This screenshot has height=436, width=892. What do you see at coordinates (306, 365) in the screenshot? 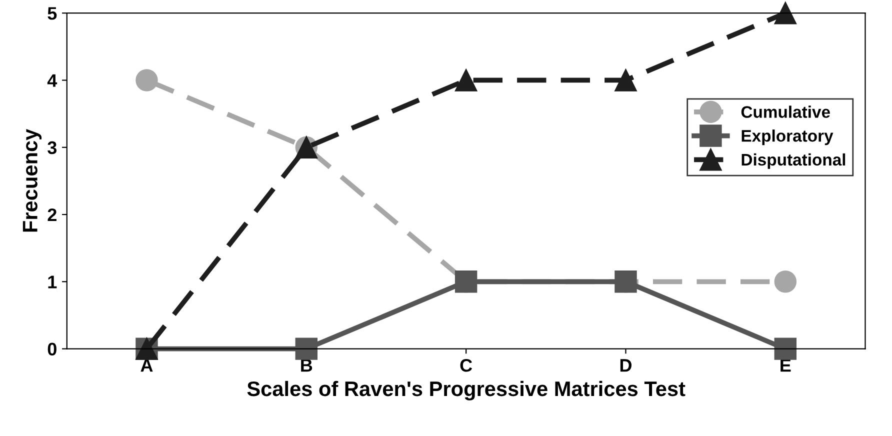
I see `x-tick-label: B` at bounding box center [306, 365].